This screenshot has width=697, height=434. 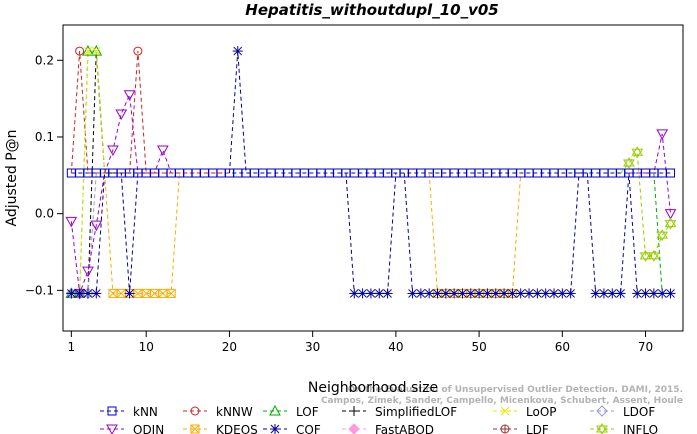 I want to click on series-points-inflo, so click(x=650, y=204).